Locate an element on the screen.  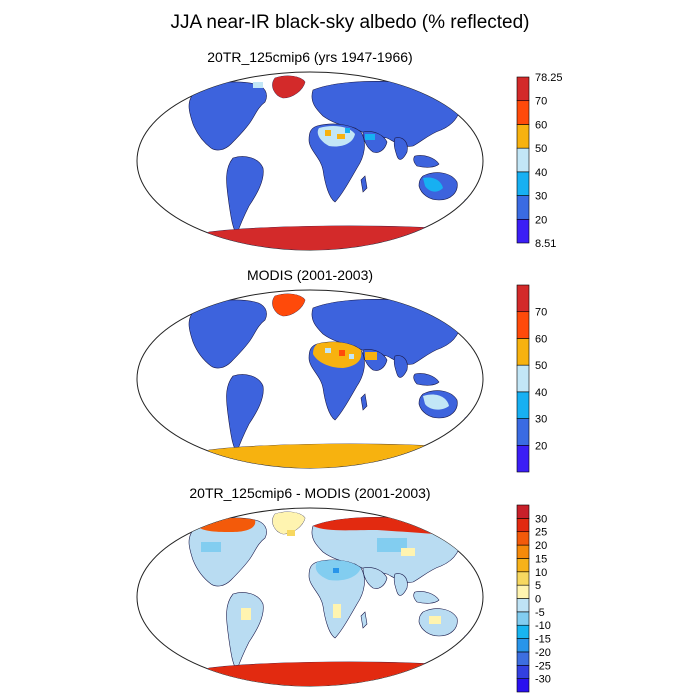
colorbar-tick-label: -30 is located at coordinates (543, 680).